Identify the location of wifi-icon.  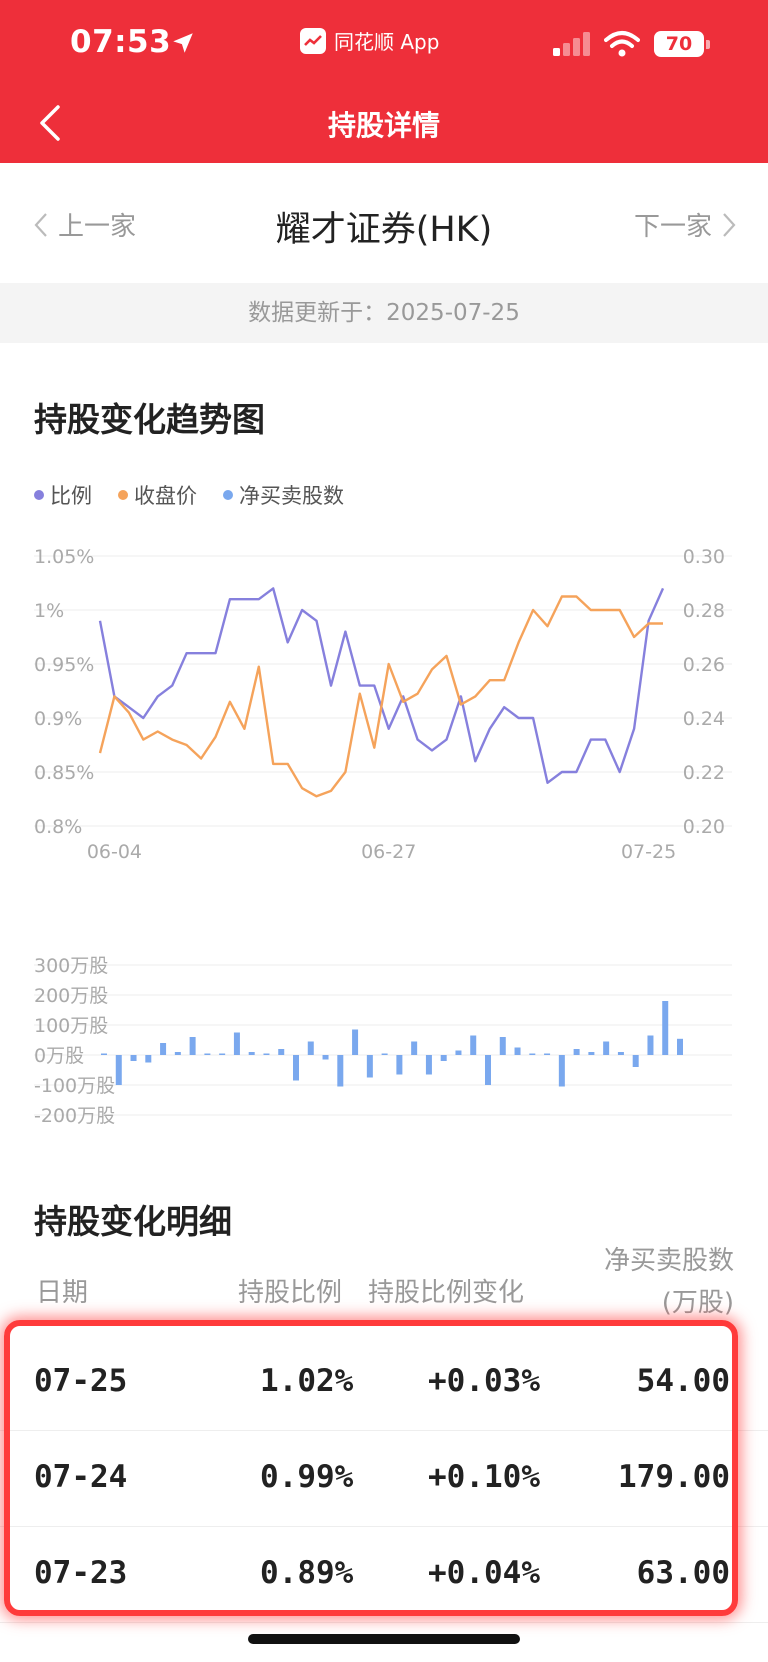
(622, 44).